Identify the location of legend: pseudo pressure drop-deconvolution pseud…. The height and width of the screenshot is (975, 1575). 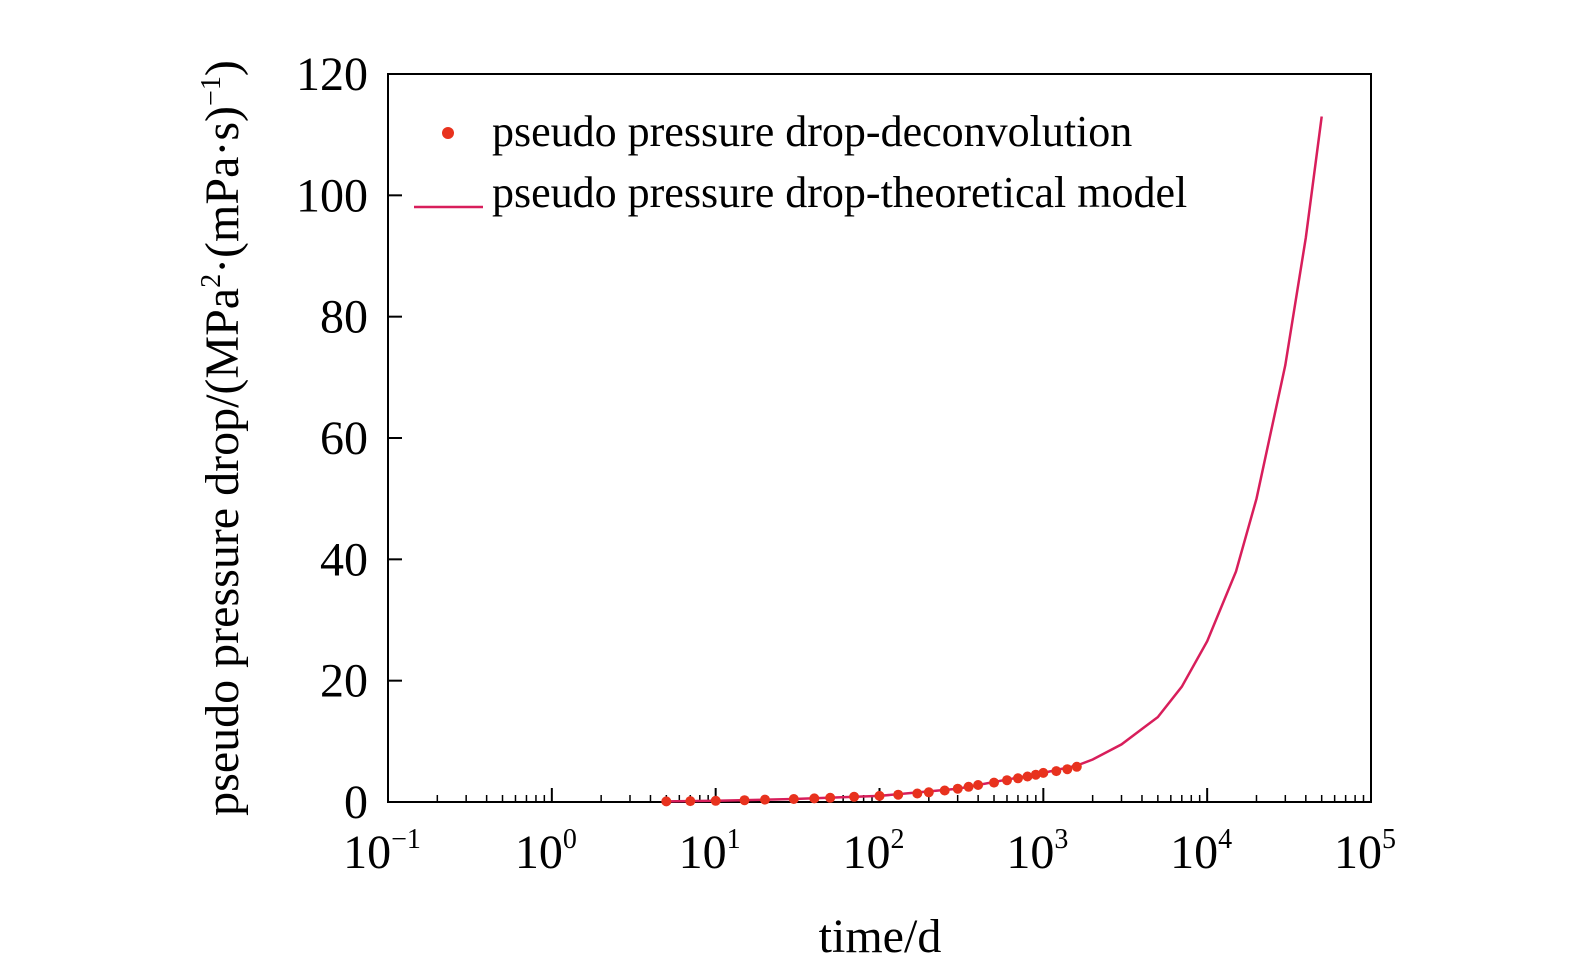
(800, 162).